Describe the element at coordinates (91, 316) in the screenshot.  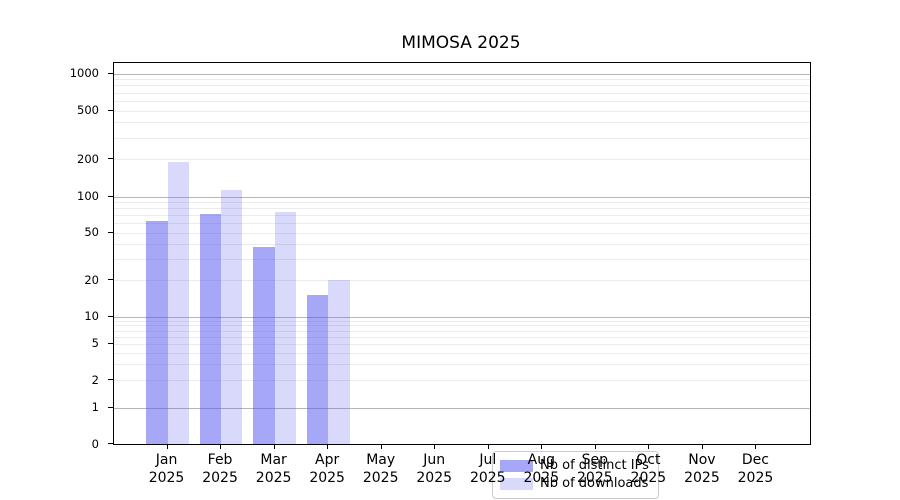
I see `y-tick-label: 10` at that location.